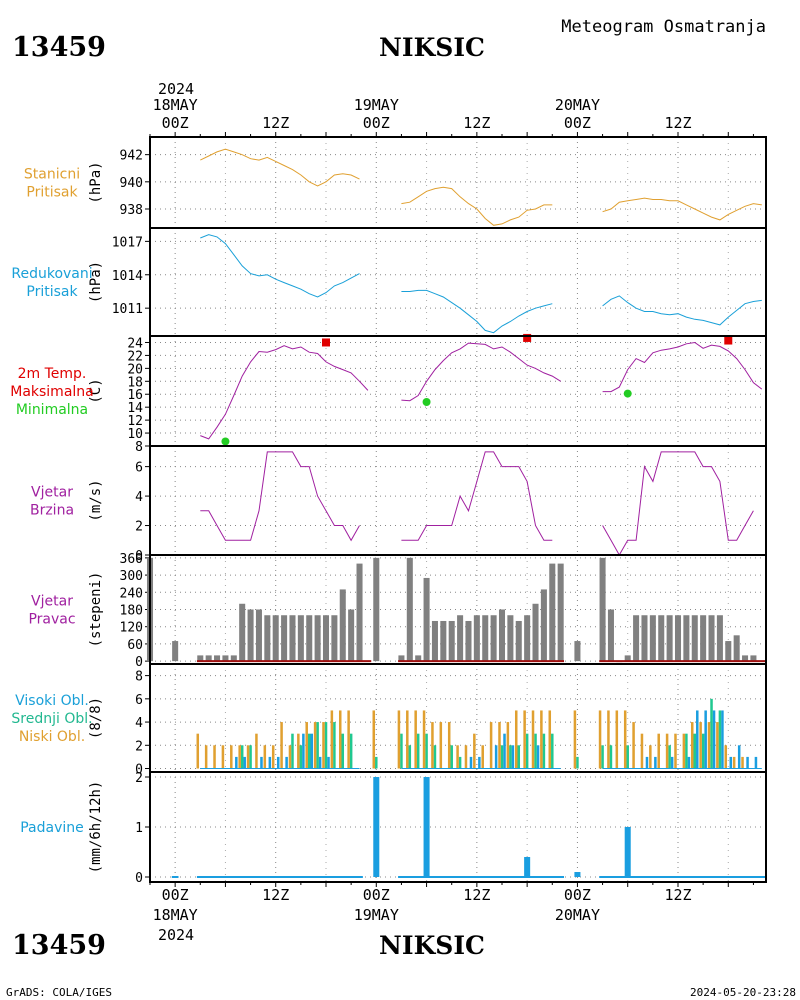 Image resolution: width=800 pixels, height=1000 pixels. I want to click on y-axis-label: (8/8), so click(96, 718).